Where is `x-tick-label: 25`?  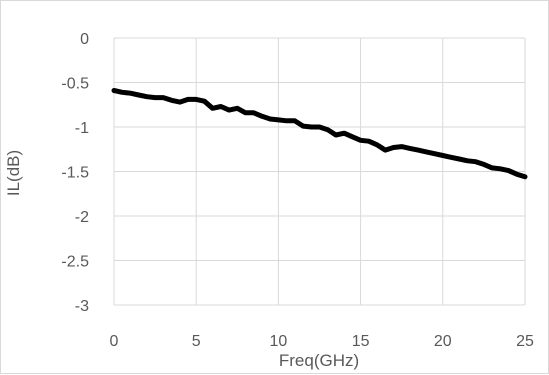
x-tick-label: 25 is located at coordinates (525, 341).